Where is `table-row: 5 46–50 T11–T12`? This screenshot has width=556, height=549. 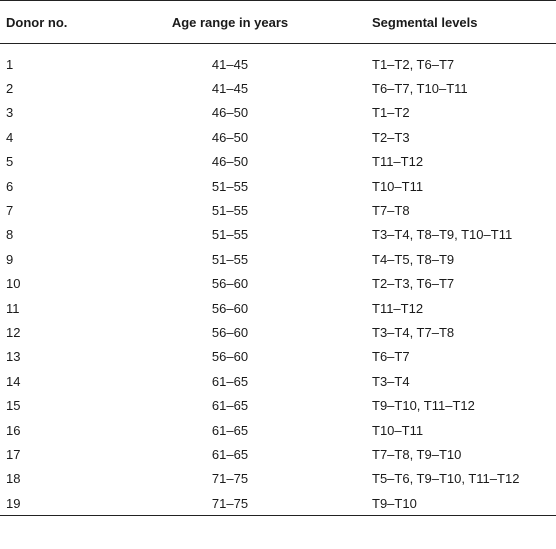 table-row: 5 46–50 T11–T12 is located at coordinates (278, 162).